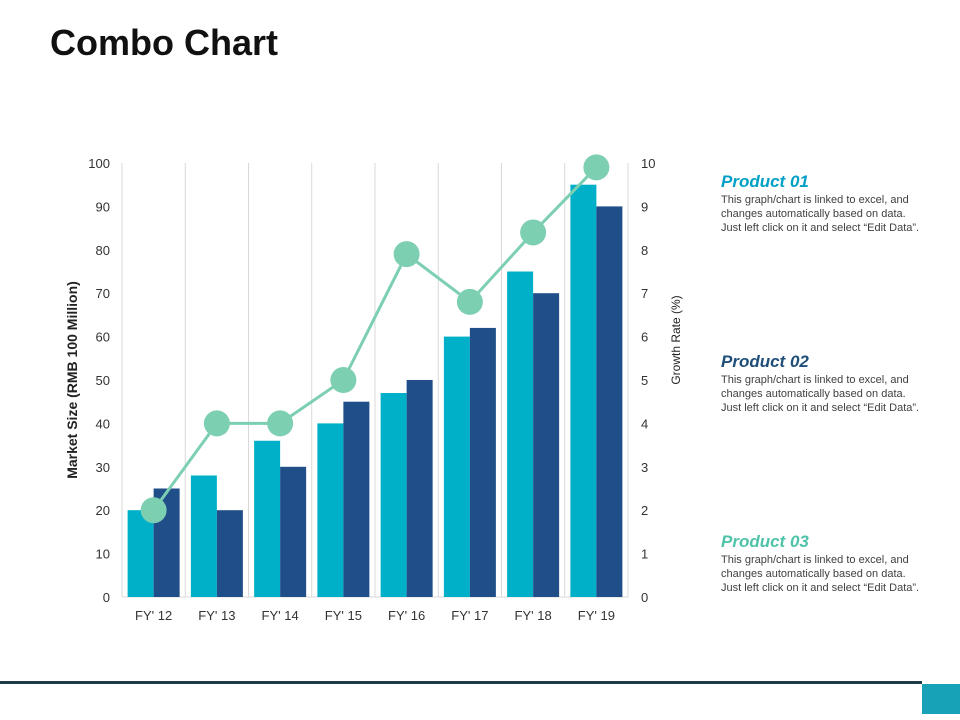  What do you see at coordinates (103, 337) in the screenshot?
I see `y-tick-label: 60` at bounding box center [103, 337].